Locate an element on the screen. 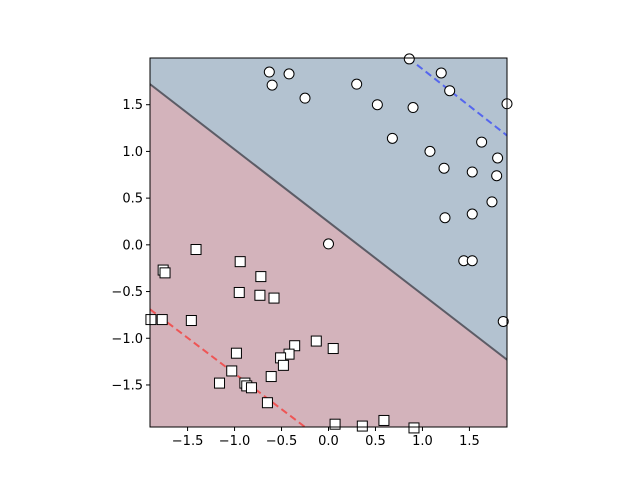  y-tick-label: 1.0 is located at coordinates (132, 152).